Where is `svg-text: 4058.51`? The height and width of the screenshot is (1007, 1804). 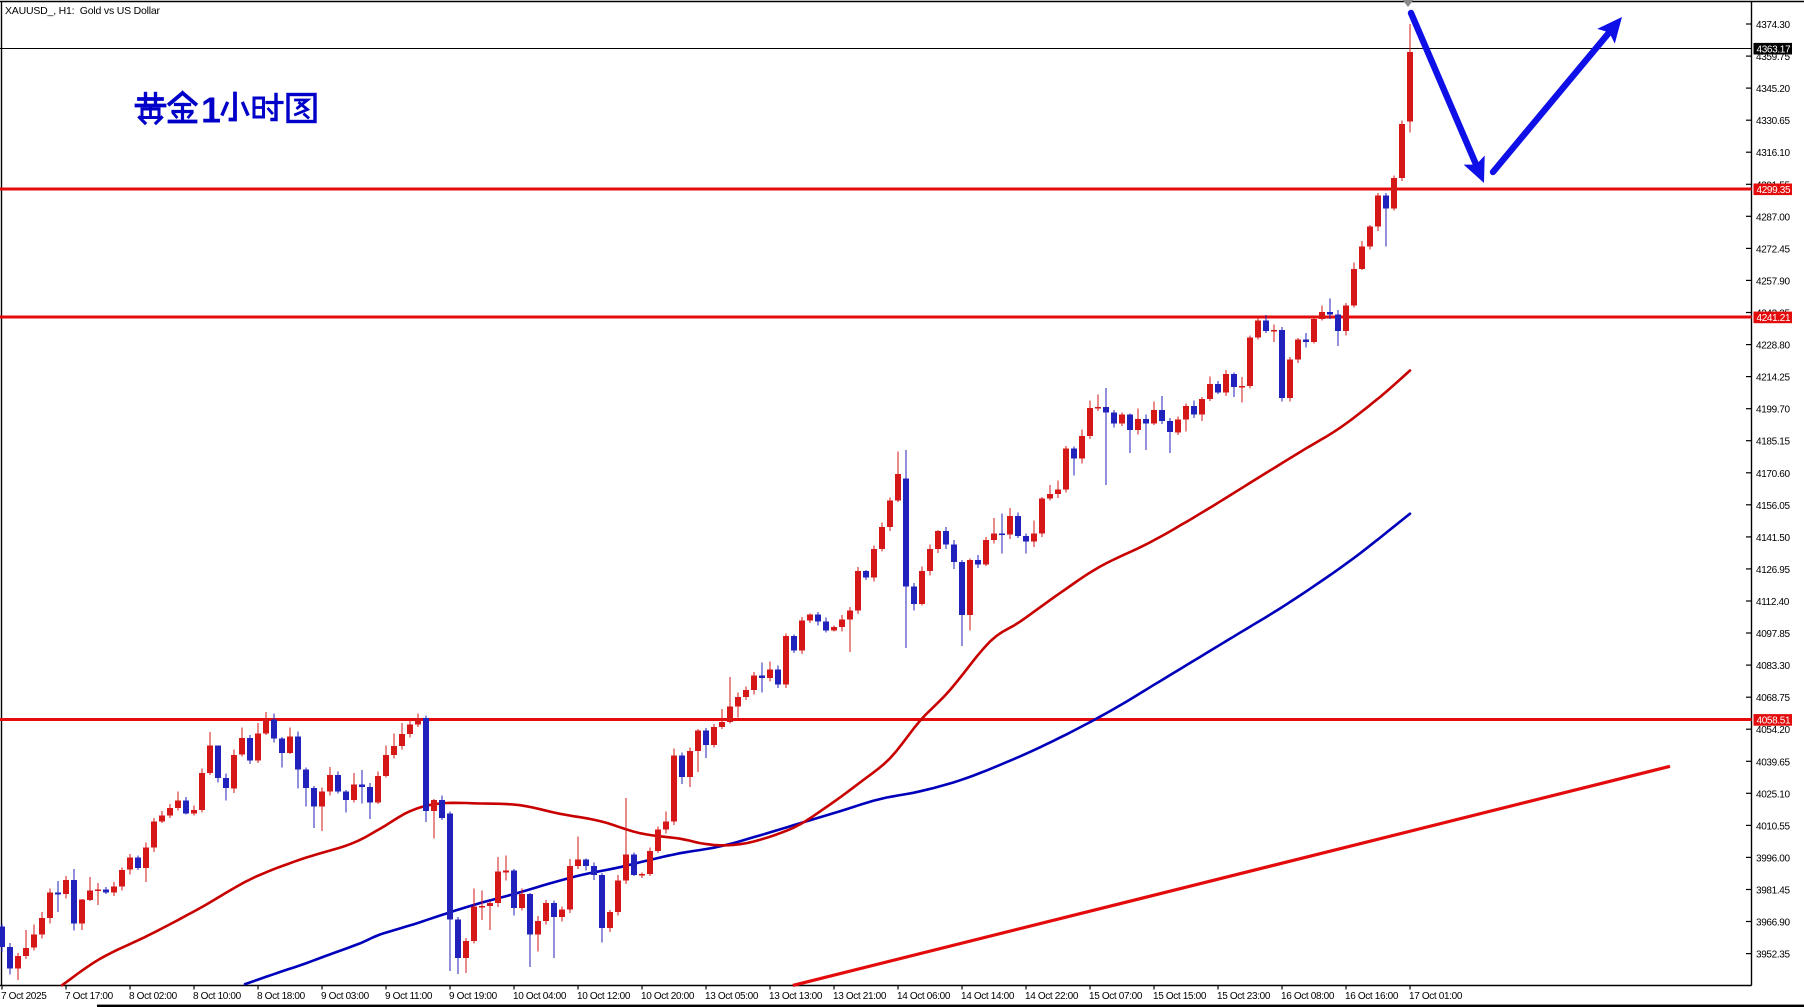 svg-text: 4058.51 is located at coordinates (1774, 721).